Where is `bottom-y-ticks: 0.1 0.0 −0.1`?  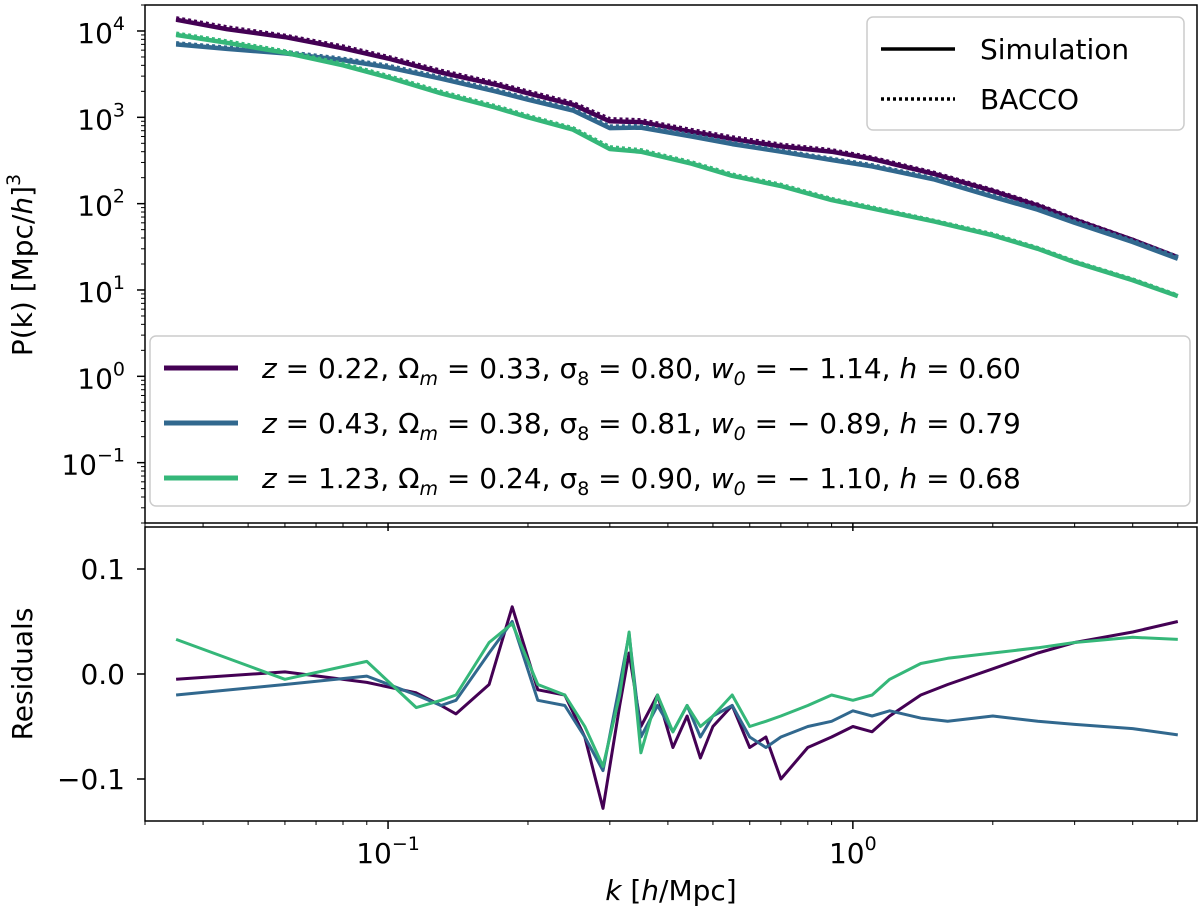
bottom-y-ticks: 0.1 0.0 −0.1 is located at coordinates (101, 674).